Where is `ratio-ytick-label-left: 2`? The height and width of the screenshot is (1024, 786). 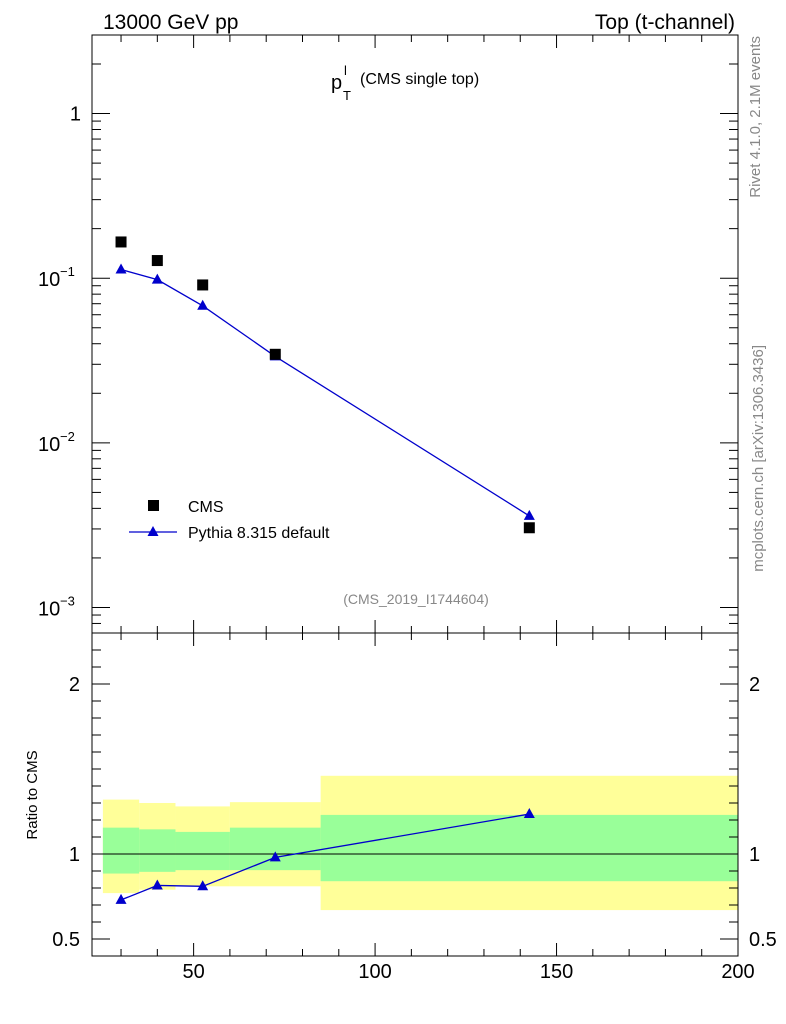 ratio-ytick-label-left: 2 is located at coordinates (74, 685).